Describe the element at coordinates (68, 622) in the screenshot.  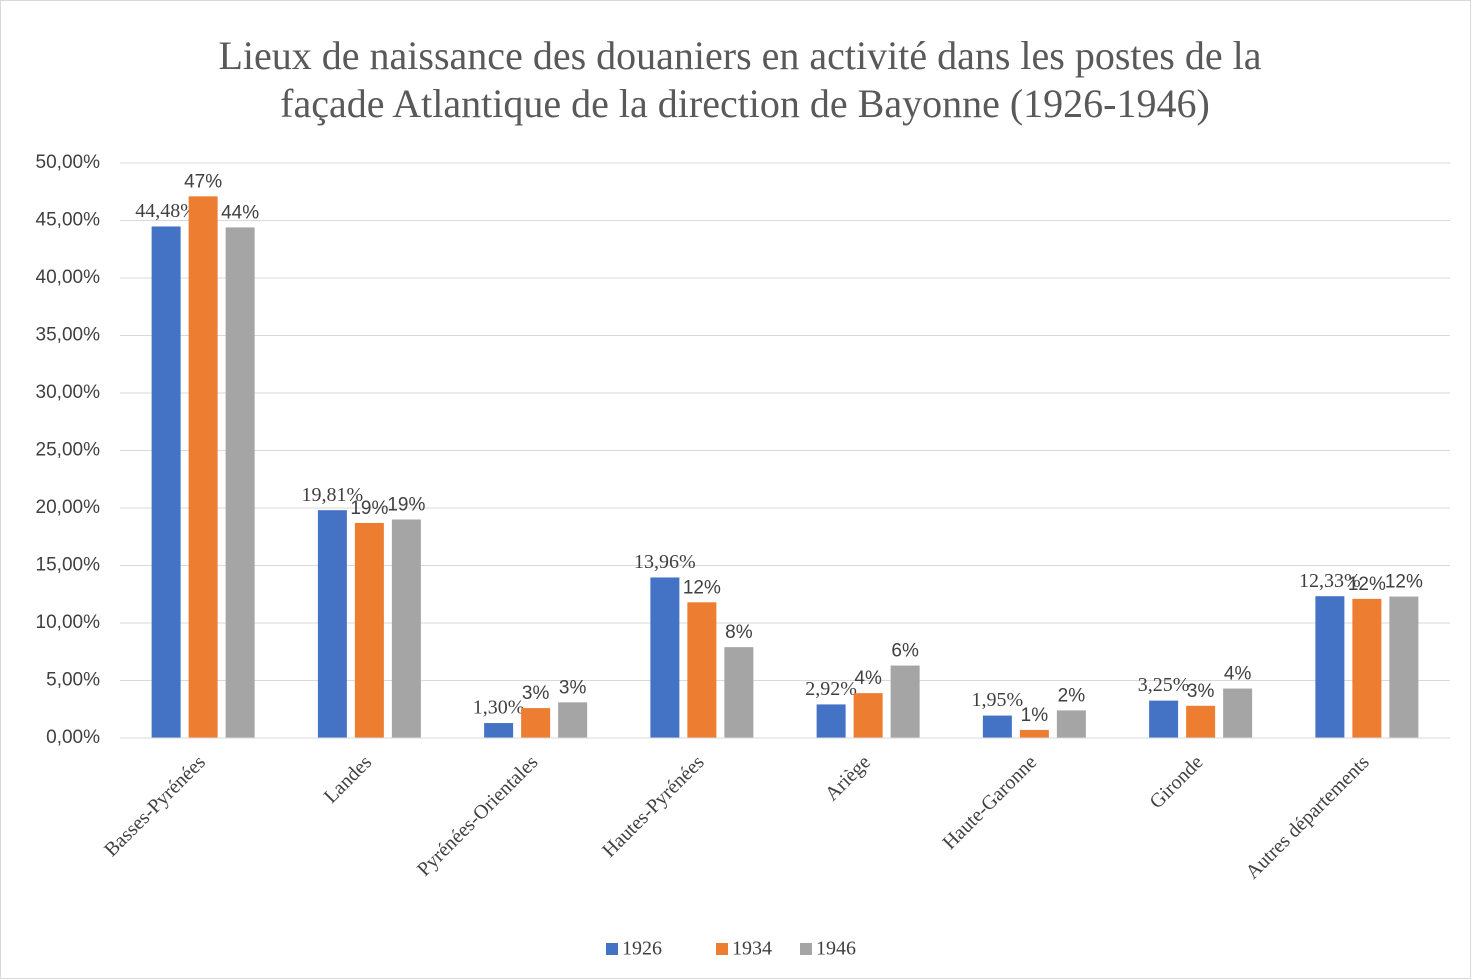
I see `y-tick-label: 10,00%` at that location.